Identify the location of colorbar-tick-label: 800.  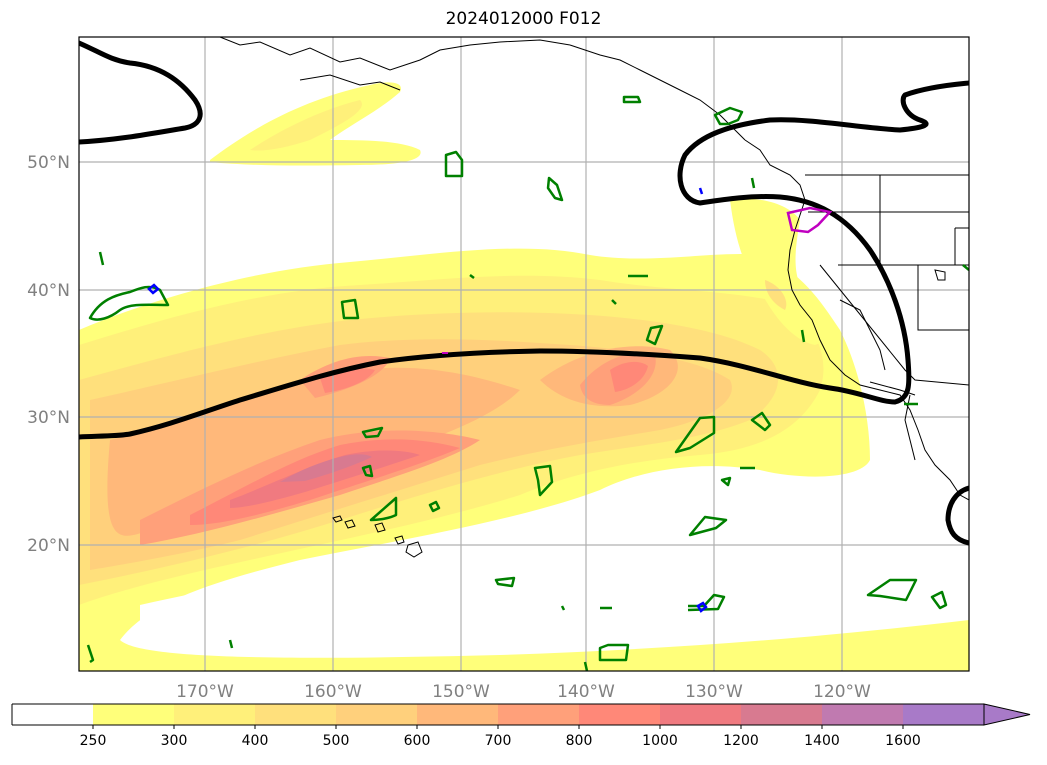
(579, 741).